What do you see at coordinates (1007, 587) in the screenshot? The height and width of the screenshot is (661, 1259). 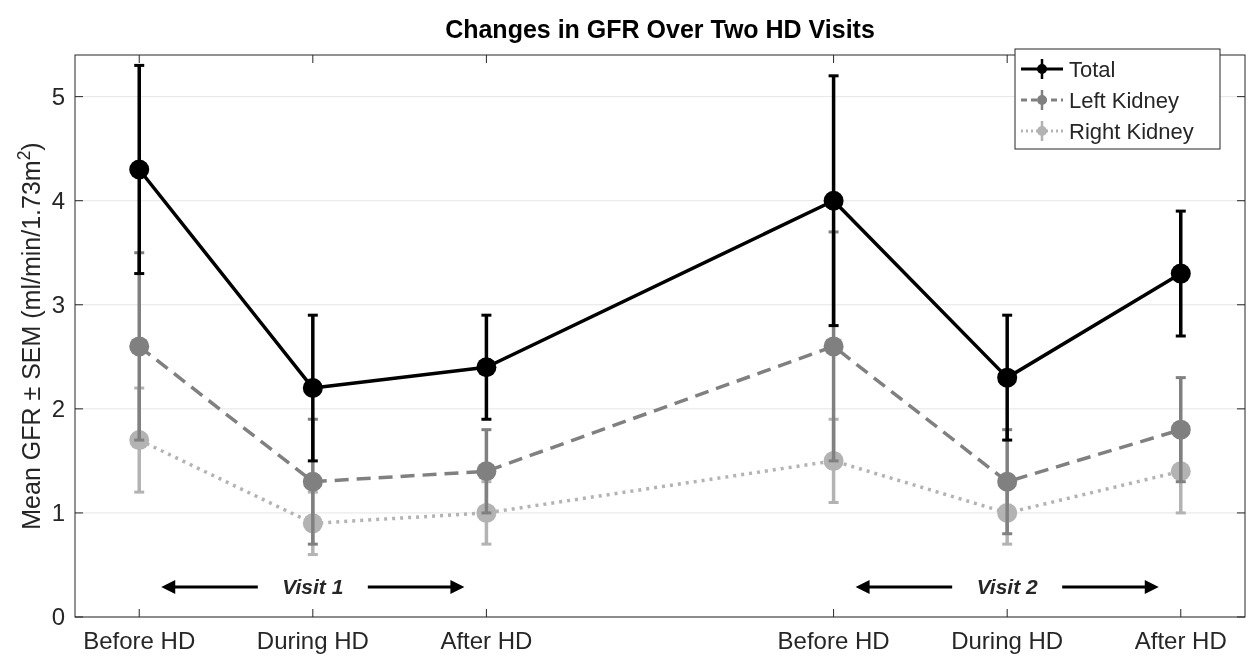 I see `annotation: Visit 2` at bounding box center [1007, 587].